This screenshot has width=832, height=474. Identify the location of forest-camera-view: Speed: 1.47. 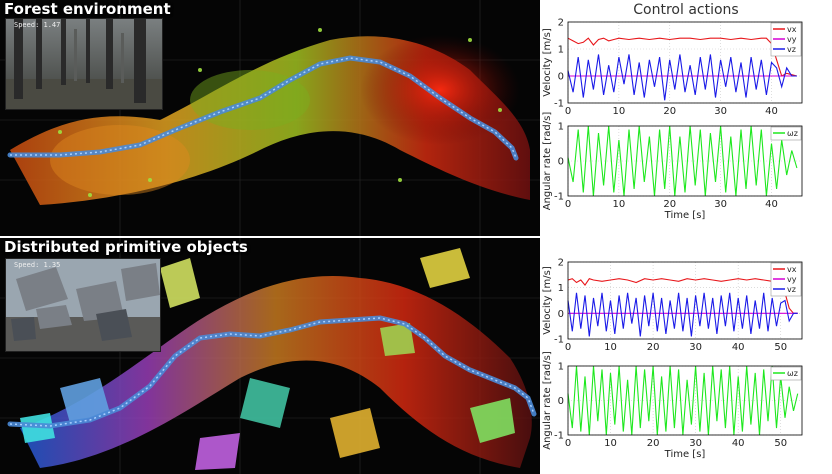
(84, 64).